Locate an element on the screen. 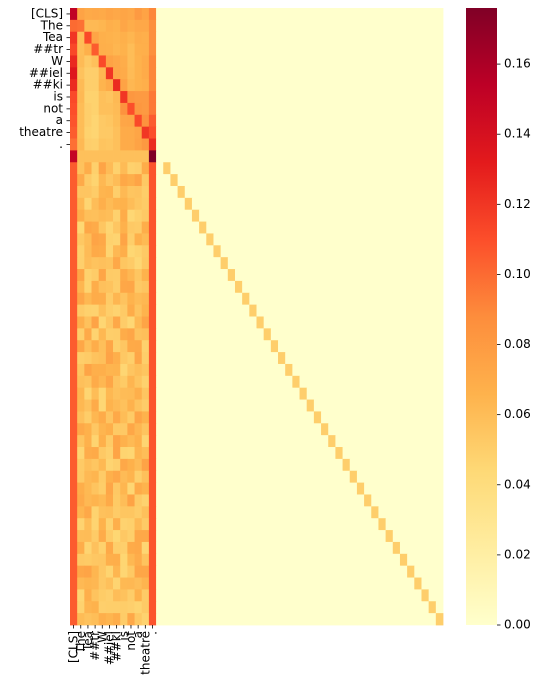 Image resolution: width=547 pixels, height=696 pixels. x-tick-label: W is located at coordinates (102, 637).